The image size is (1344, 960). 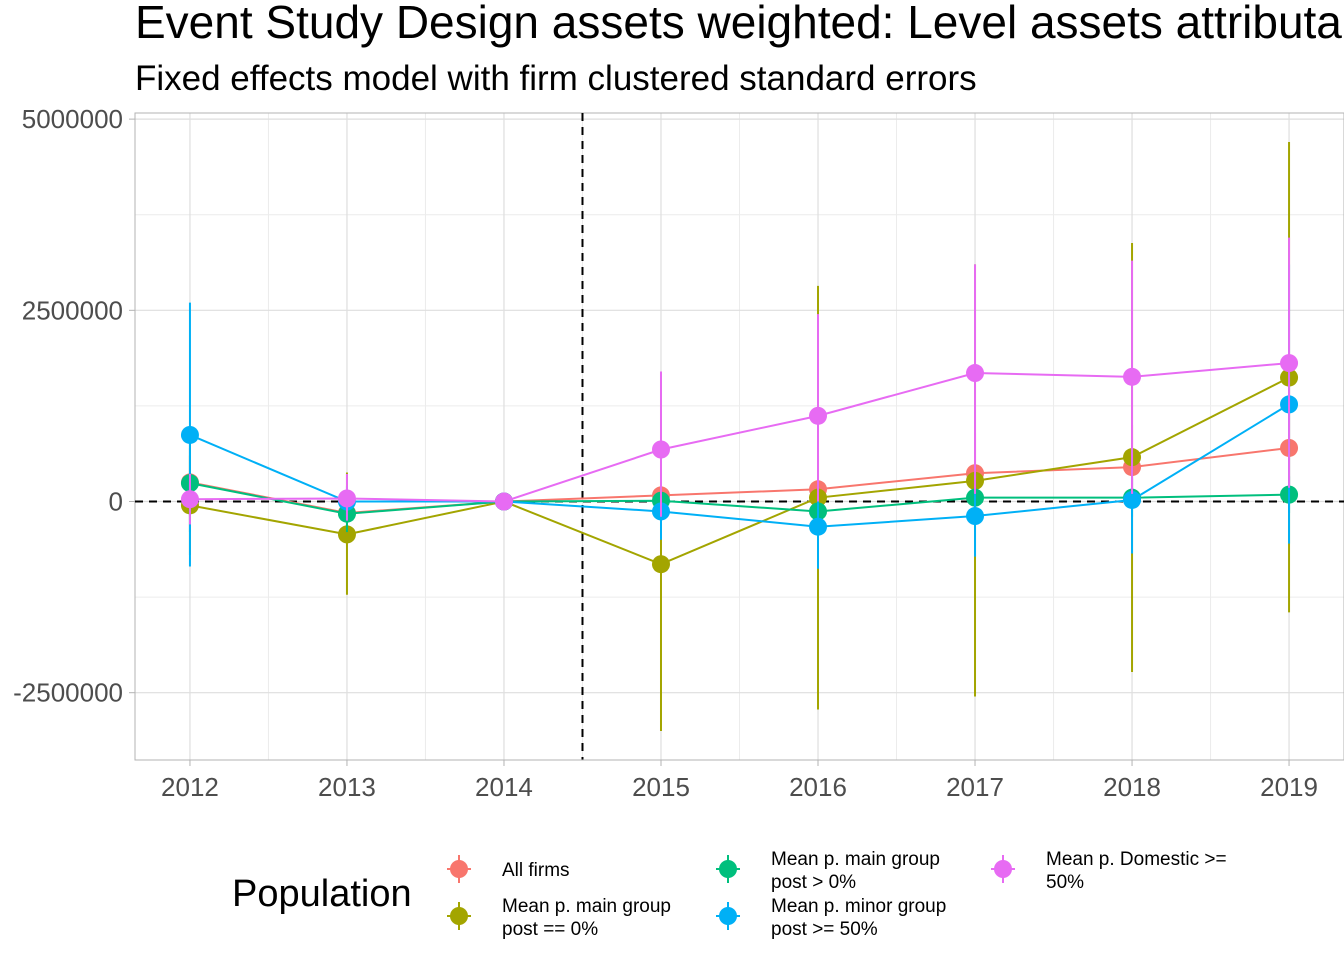 I want to click on y-tick-label: 2500000, so click(x=72, y=310).